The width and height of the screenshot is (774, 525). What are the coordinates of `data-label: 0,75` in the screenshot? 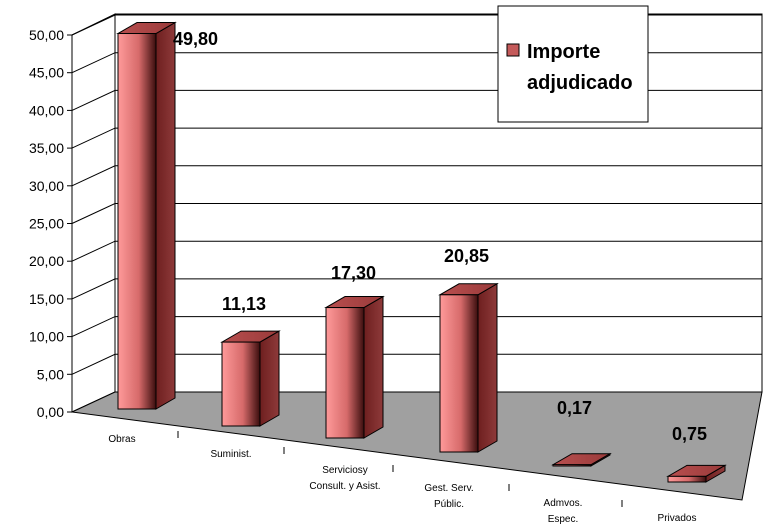 It's located at (689, 434).